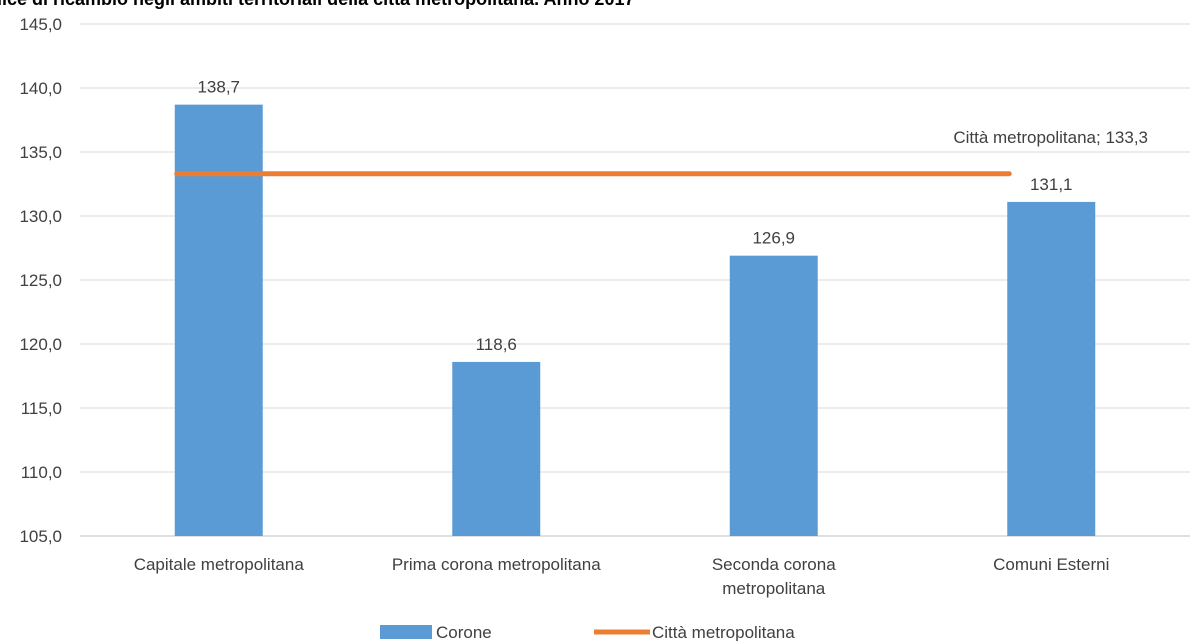 The width and height of the screenshot is (1193, 641). What do you see at coordinates (496, 564) in the screenshot?
I see `x-category-label: Prima corona metropolitana` at bounding box center [496, 564].